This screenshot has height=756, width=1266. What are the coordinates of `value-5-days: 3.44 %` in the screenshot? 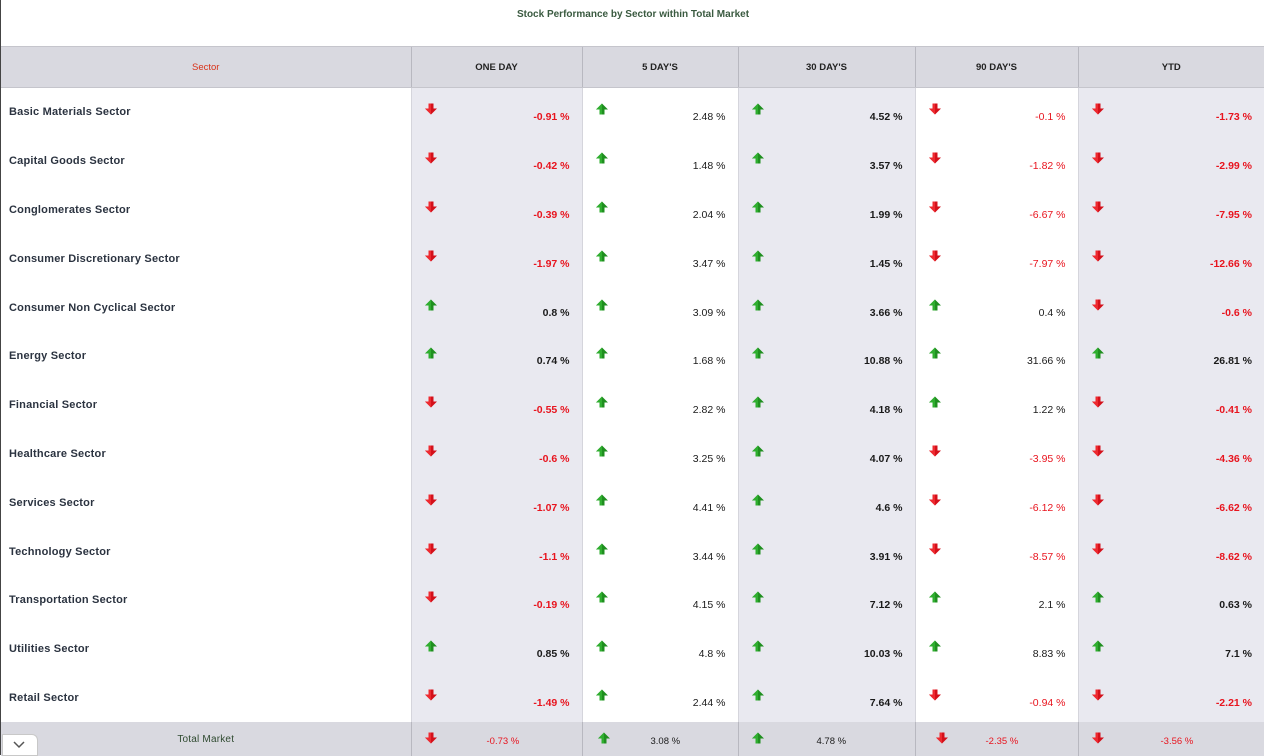 It's located at (709, 556).